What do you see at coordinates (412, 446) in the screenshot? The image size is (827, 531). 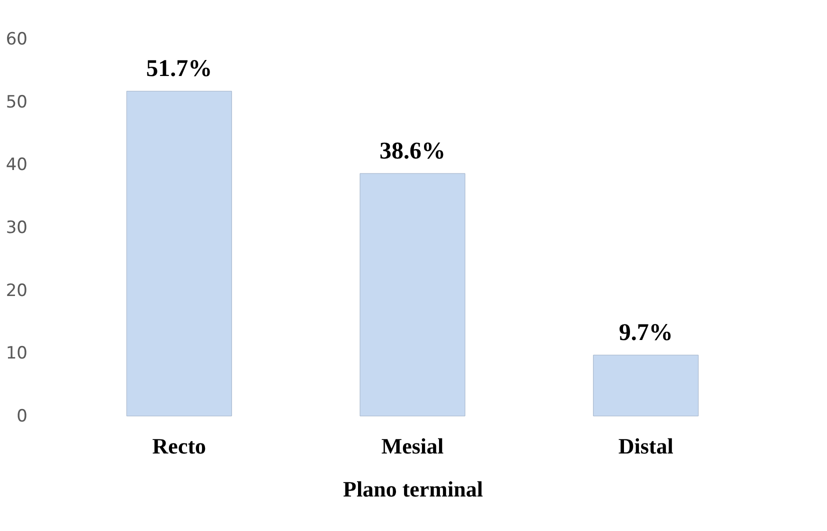 I see `x-tick-label: Mesial` at bounding box center [412, 446].